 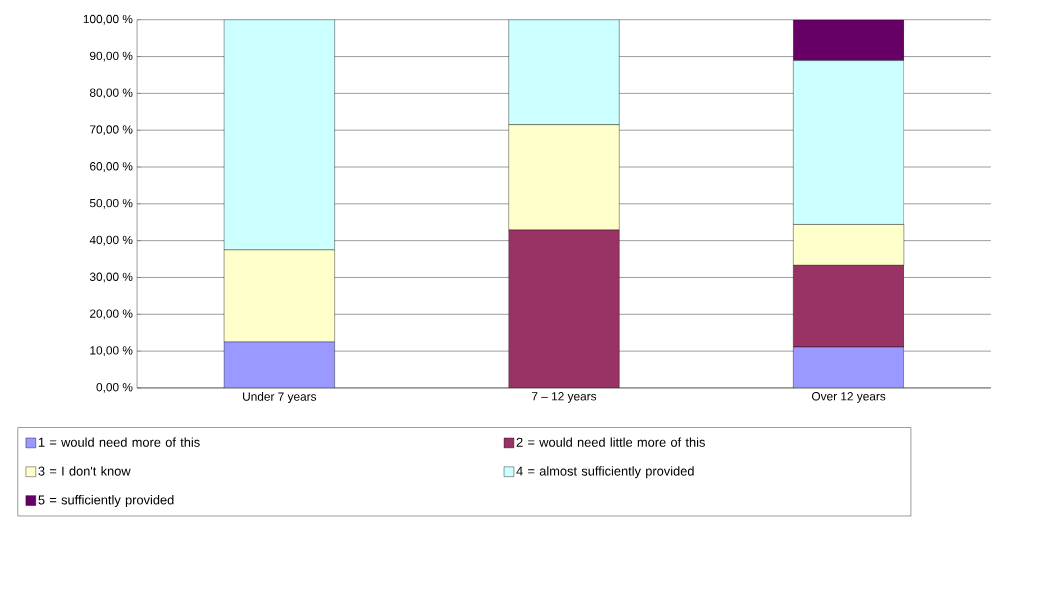 What do you see at coordinates (111, 203) in the screenshot?
I see `y-tick-label: 50,00 %` at bounding box center [111, 203].